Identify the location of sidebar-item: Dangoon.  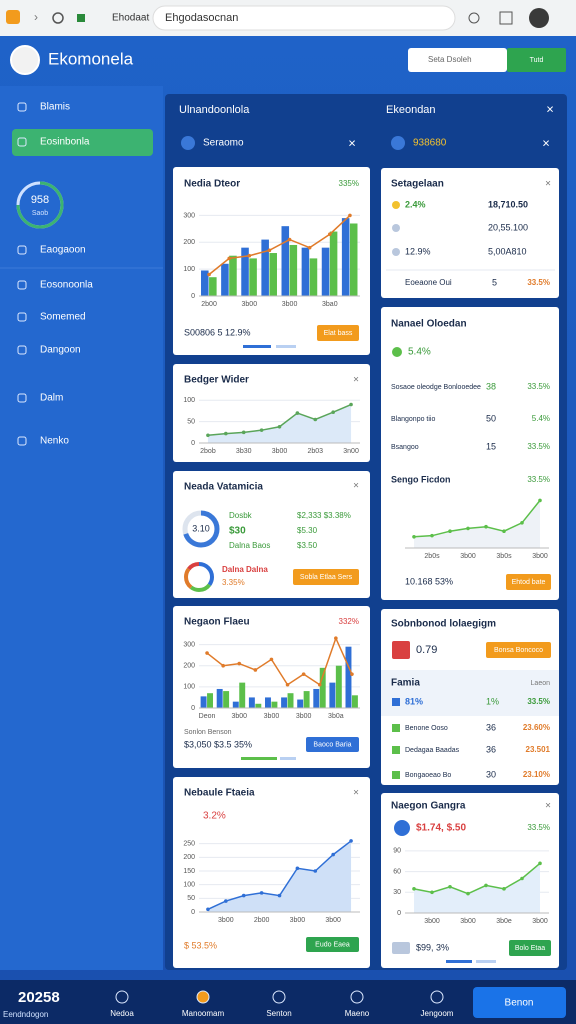
(60, 350).